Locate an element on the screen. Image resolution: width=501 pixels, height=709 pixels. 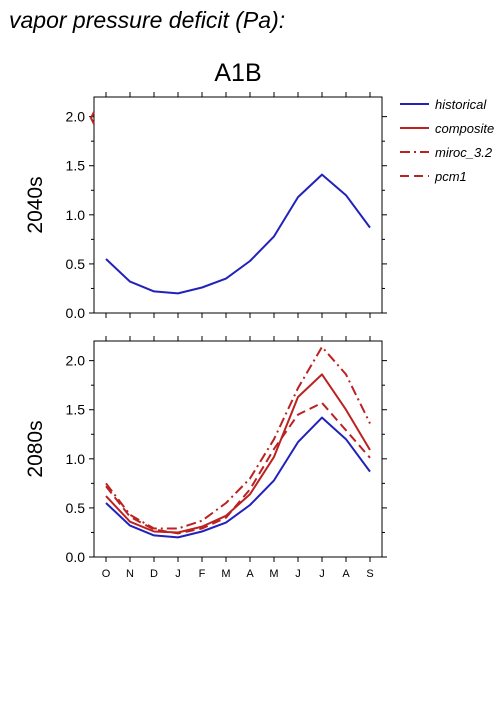
series-line-composite is located at coordinates (238, 453).